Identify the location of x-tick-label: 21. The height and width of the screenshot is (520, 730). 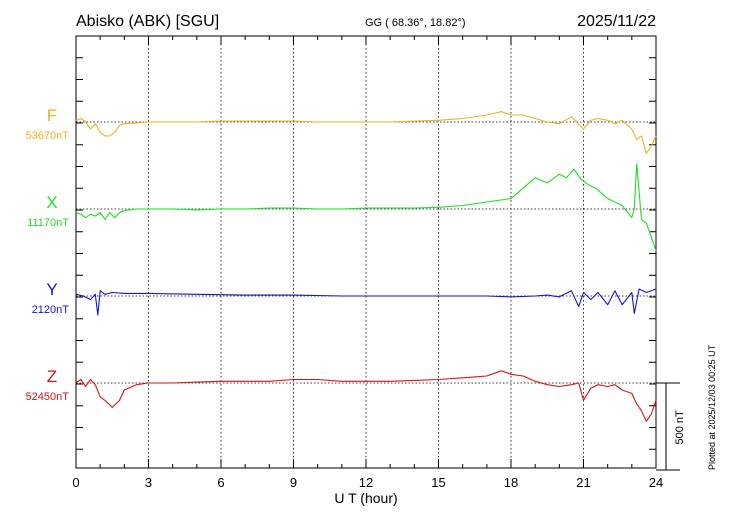
(583, 482).